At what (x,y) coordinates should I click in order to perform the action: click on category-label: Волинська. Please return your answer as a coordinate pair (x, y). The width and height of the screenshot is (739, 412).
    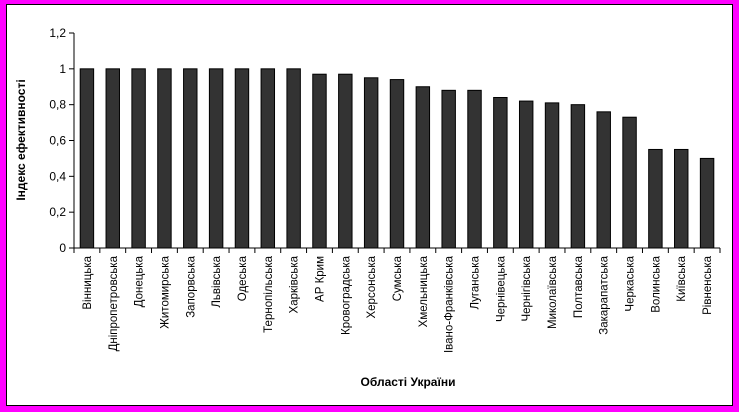
    Looking at the image, I should click on (656, 283).